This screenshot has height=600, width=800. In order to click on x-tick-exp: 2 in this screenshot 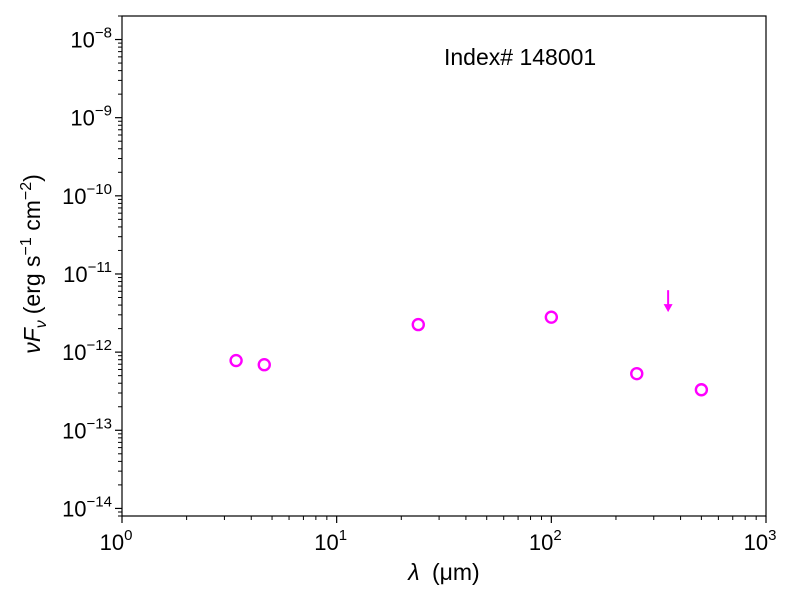, I will do `click(557, 535)`.